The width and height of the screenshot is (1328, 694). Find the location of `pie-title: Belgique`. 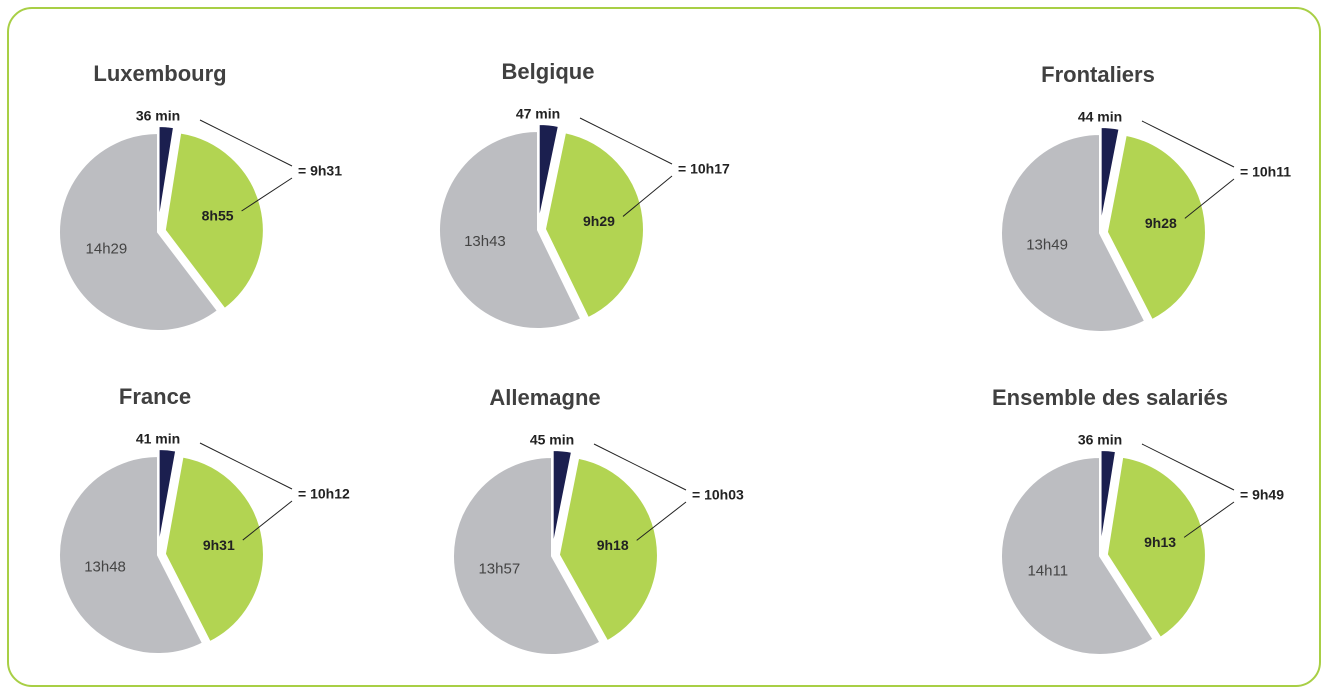

pie-title: Belgique is located at coordinates (548, 71).